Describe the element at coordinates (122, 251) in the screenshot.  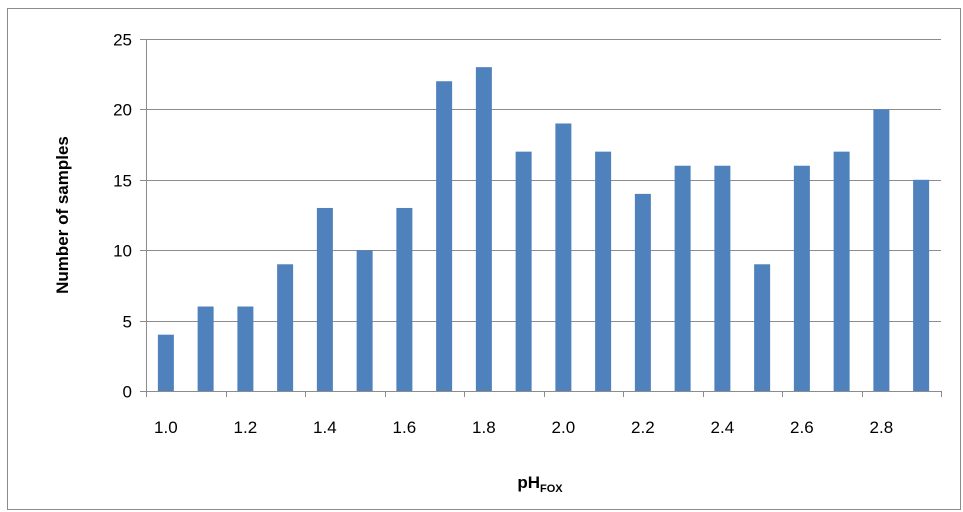
I see `y-tick-label: 10` at that location.